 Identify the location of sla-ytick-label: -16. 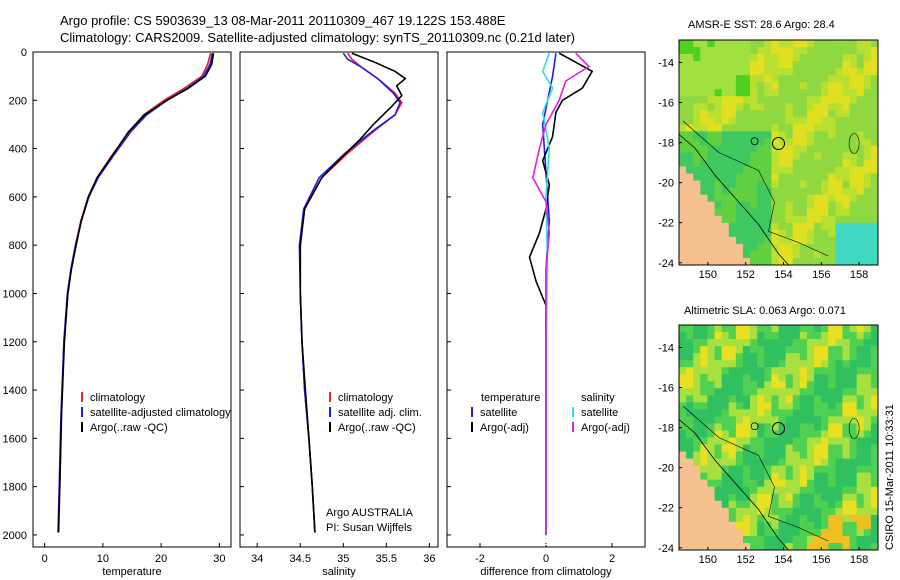
(666, 389).